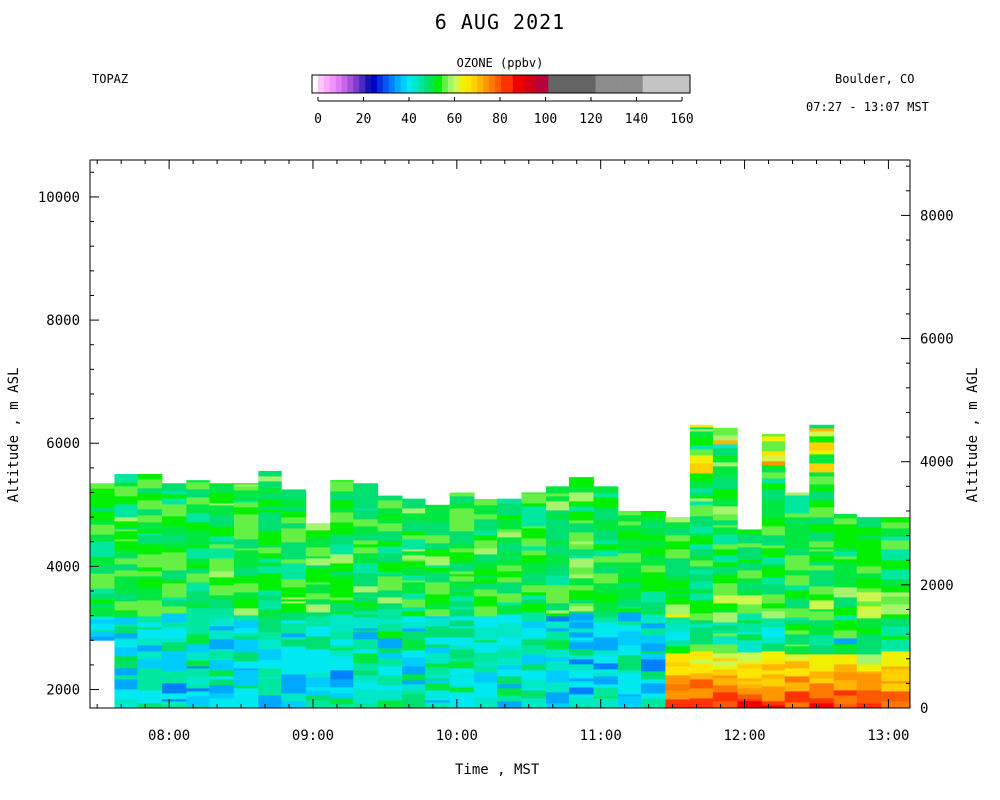 The image size is (1000, 800). Describe the element at coordinates (500, 119) in the screenshot. I see `colorbar-tick-label: 80` at that location.